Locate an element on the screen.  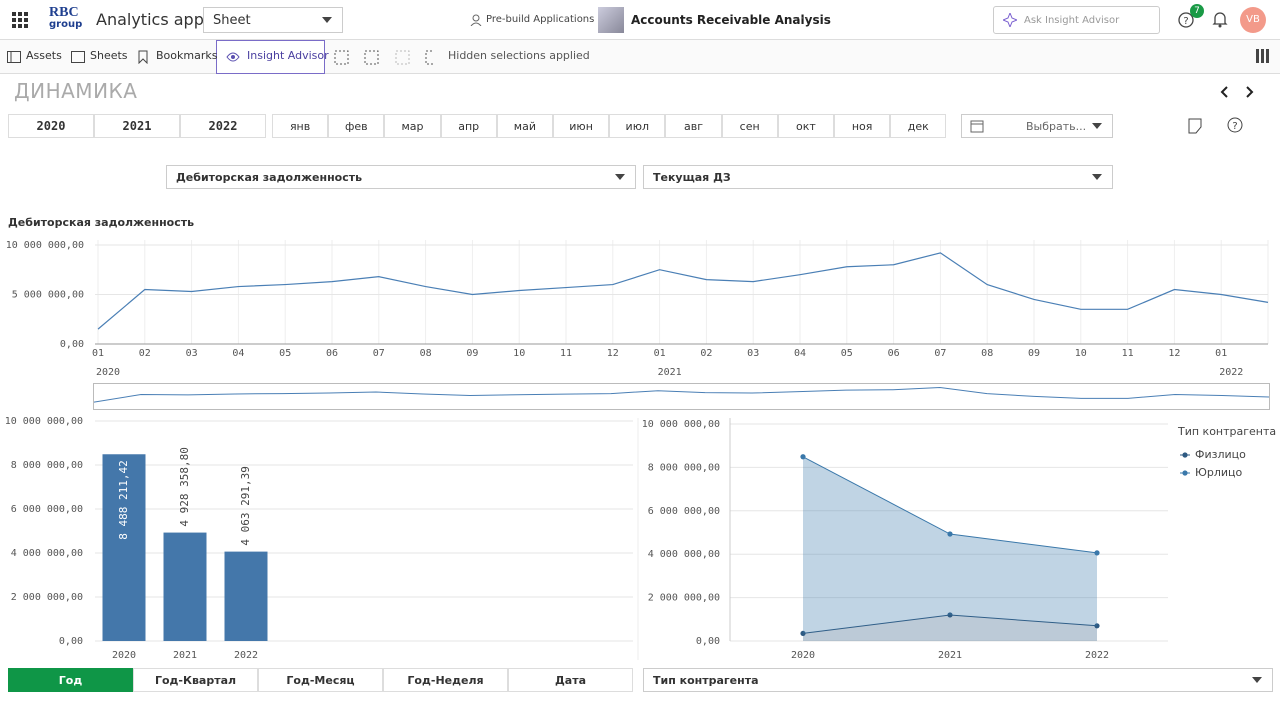
granularity-button: Год-Неделя is located at coordinates (445, 680).